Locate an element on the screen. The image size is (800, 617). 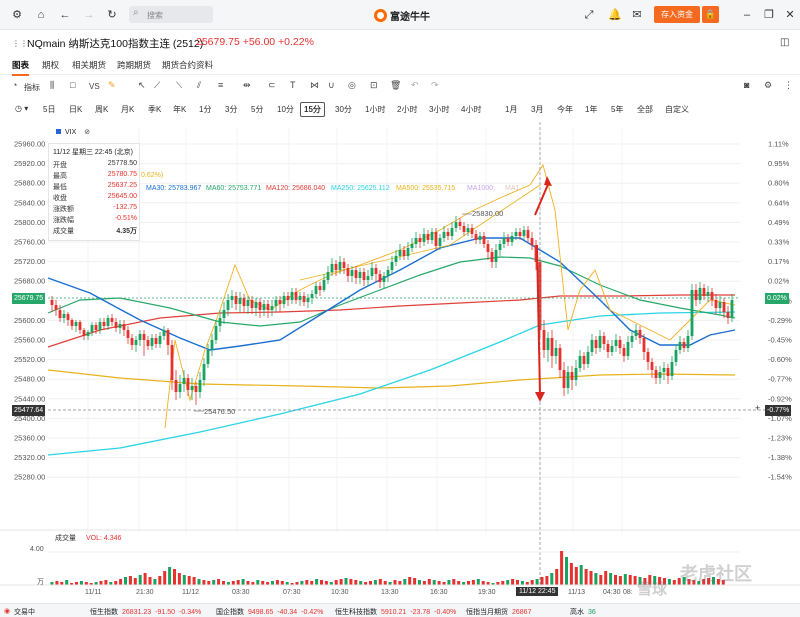
ticker-item: 交易中 is located at coordinates (26, 612).